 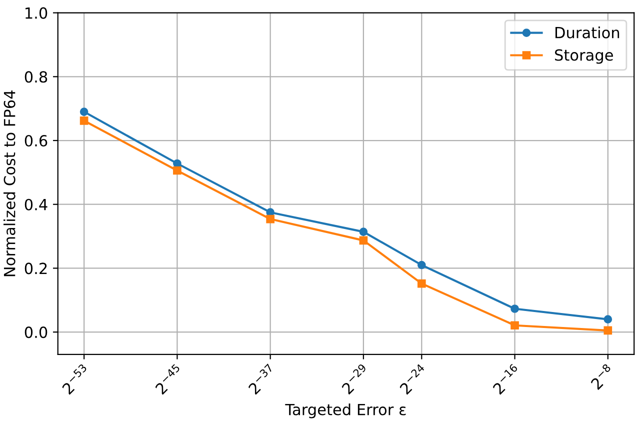 What do you see at coordinates (35, 268) in the screenshot?
I see `y-tick-label: 0.2` at bounding box center [35, 268].